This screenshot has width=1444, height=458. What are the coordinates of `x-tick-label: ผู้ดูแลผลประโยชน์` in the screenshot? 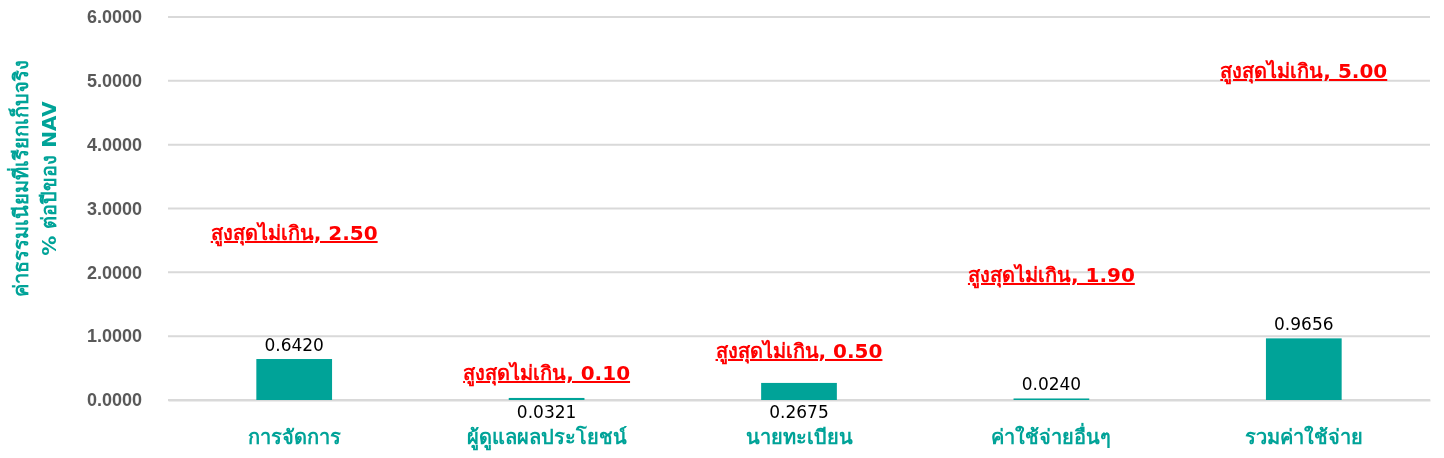 It's located at (546, 438).